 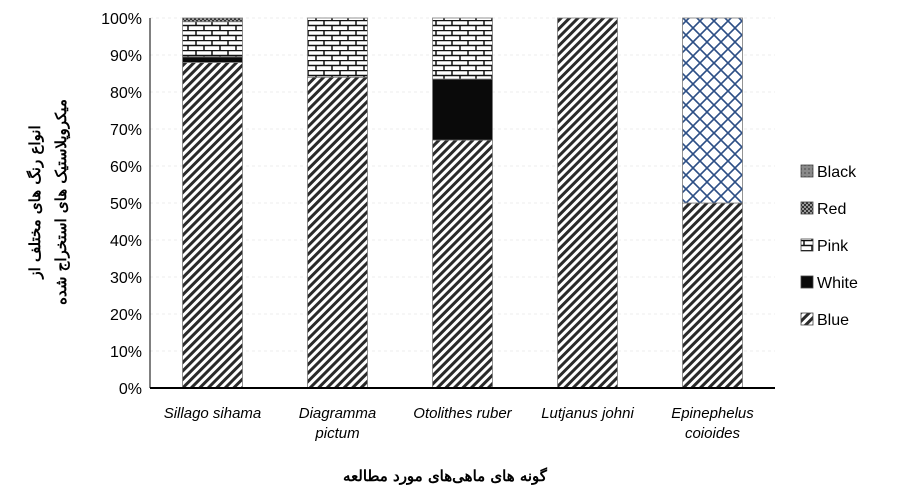 I want to click on y-axis-title-line-2: میکروپلاستیک های استخراج شده, so click(x=61, y=202).